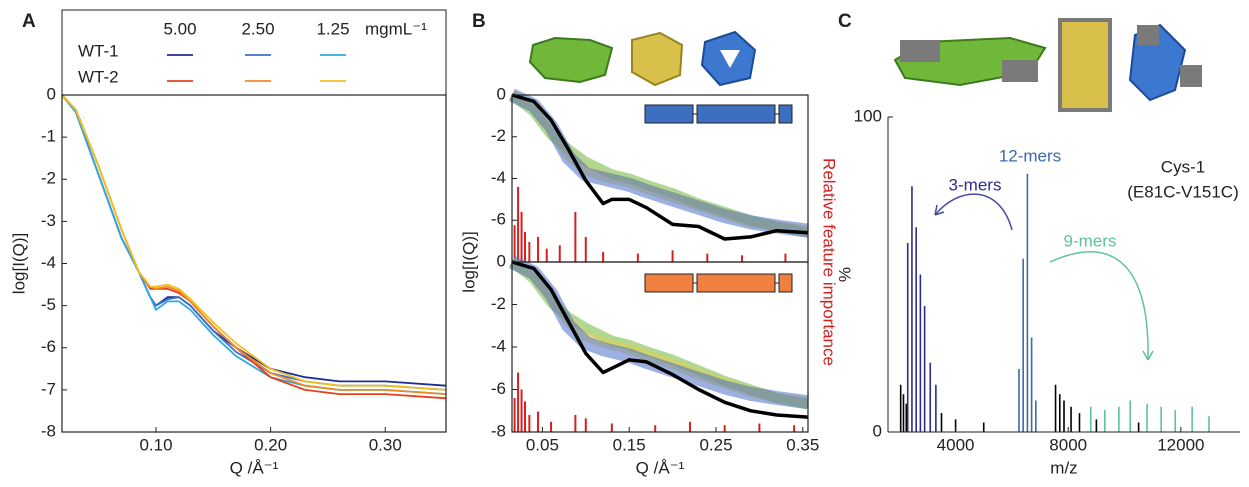  What do you see at coordinates (48, 388) in the screenshot?
I see `y-tick-label: -7` at bounding box center [48, 388].